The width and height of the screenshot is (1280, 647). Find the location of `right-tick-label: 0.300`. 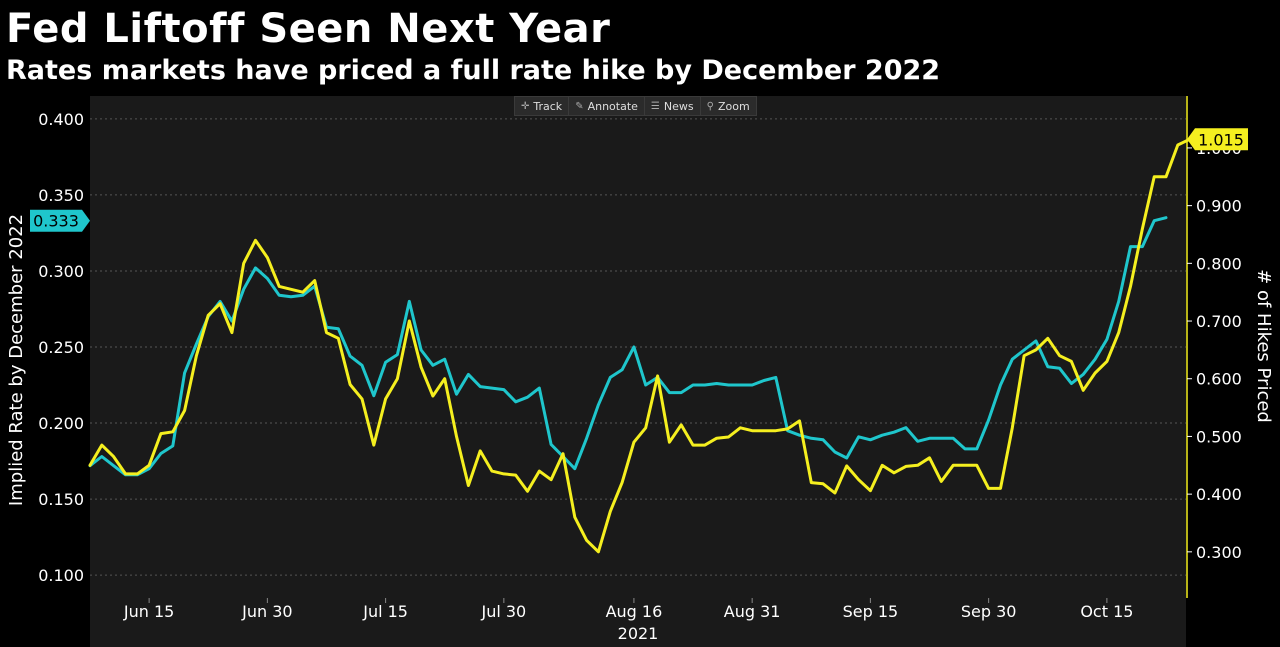

right-tick-label: 0.300 is located at coordinates (1219, 552).